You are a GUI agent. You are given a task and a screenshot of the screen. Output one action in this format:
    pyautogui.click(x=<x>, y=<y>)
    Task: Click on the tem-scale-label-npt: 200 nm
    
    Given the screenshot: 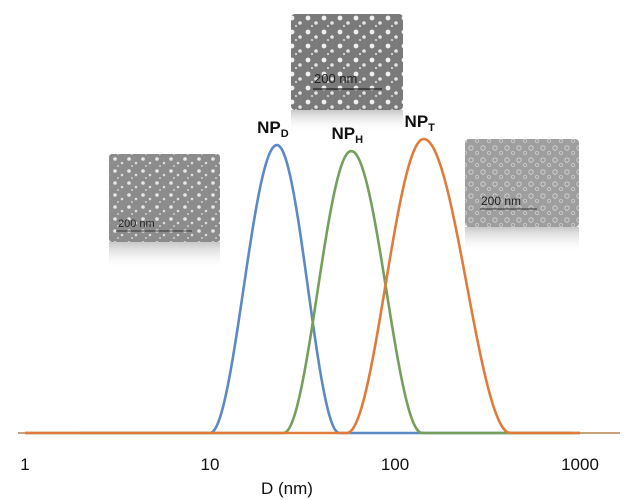 What is the action you would take?
    pyautogui.click(x=501, y=201)
    